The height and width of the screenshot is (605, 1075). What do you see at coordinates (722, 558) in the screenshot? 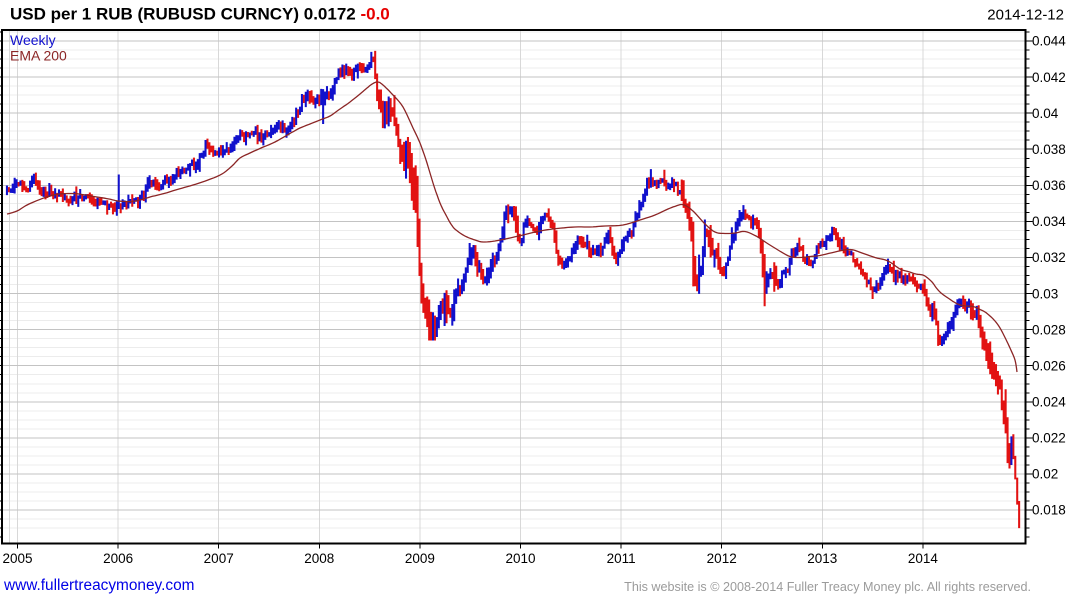
I see `svg-text: 2012` at bounding box center [722, 558].